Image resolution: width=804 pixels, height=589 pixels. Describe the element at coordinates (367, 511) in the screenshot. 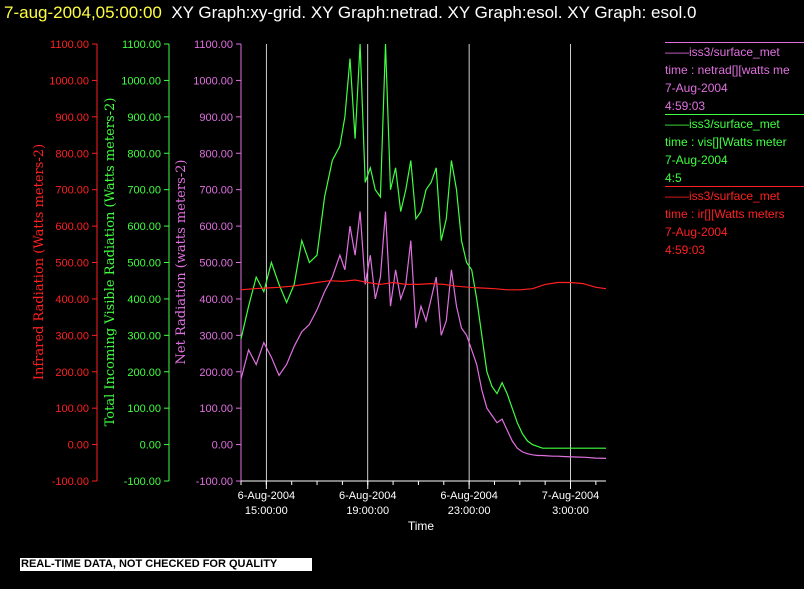

I see `x-tick-label-time: 19:00:00` at that location.